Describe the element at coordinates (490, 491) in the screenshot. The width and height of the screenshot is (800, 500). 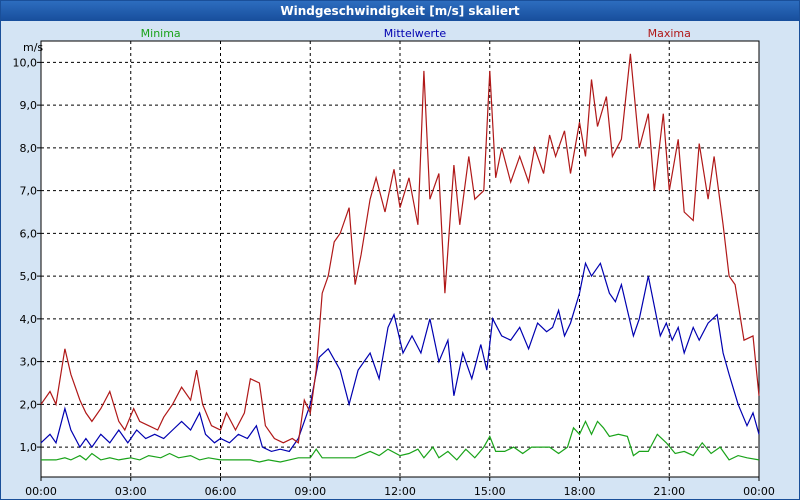
I see `x-tick-time: 15:00` at that location.